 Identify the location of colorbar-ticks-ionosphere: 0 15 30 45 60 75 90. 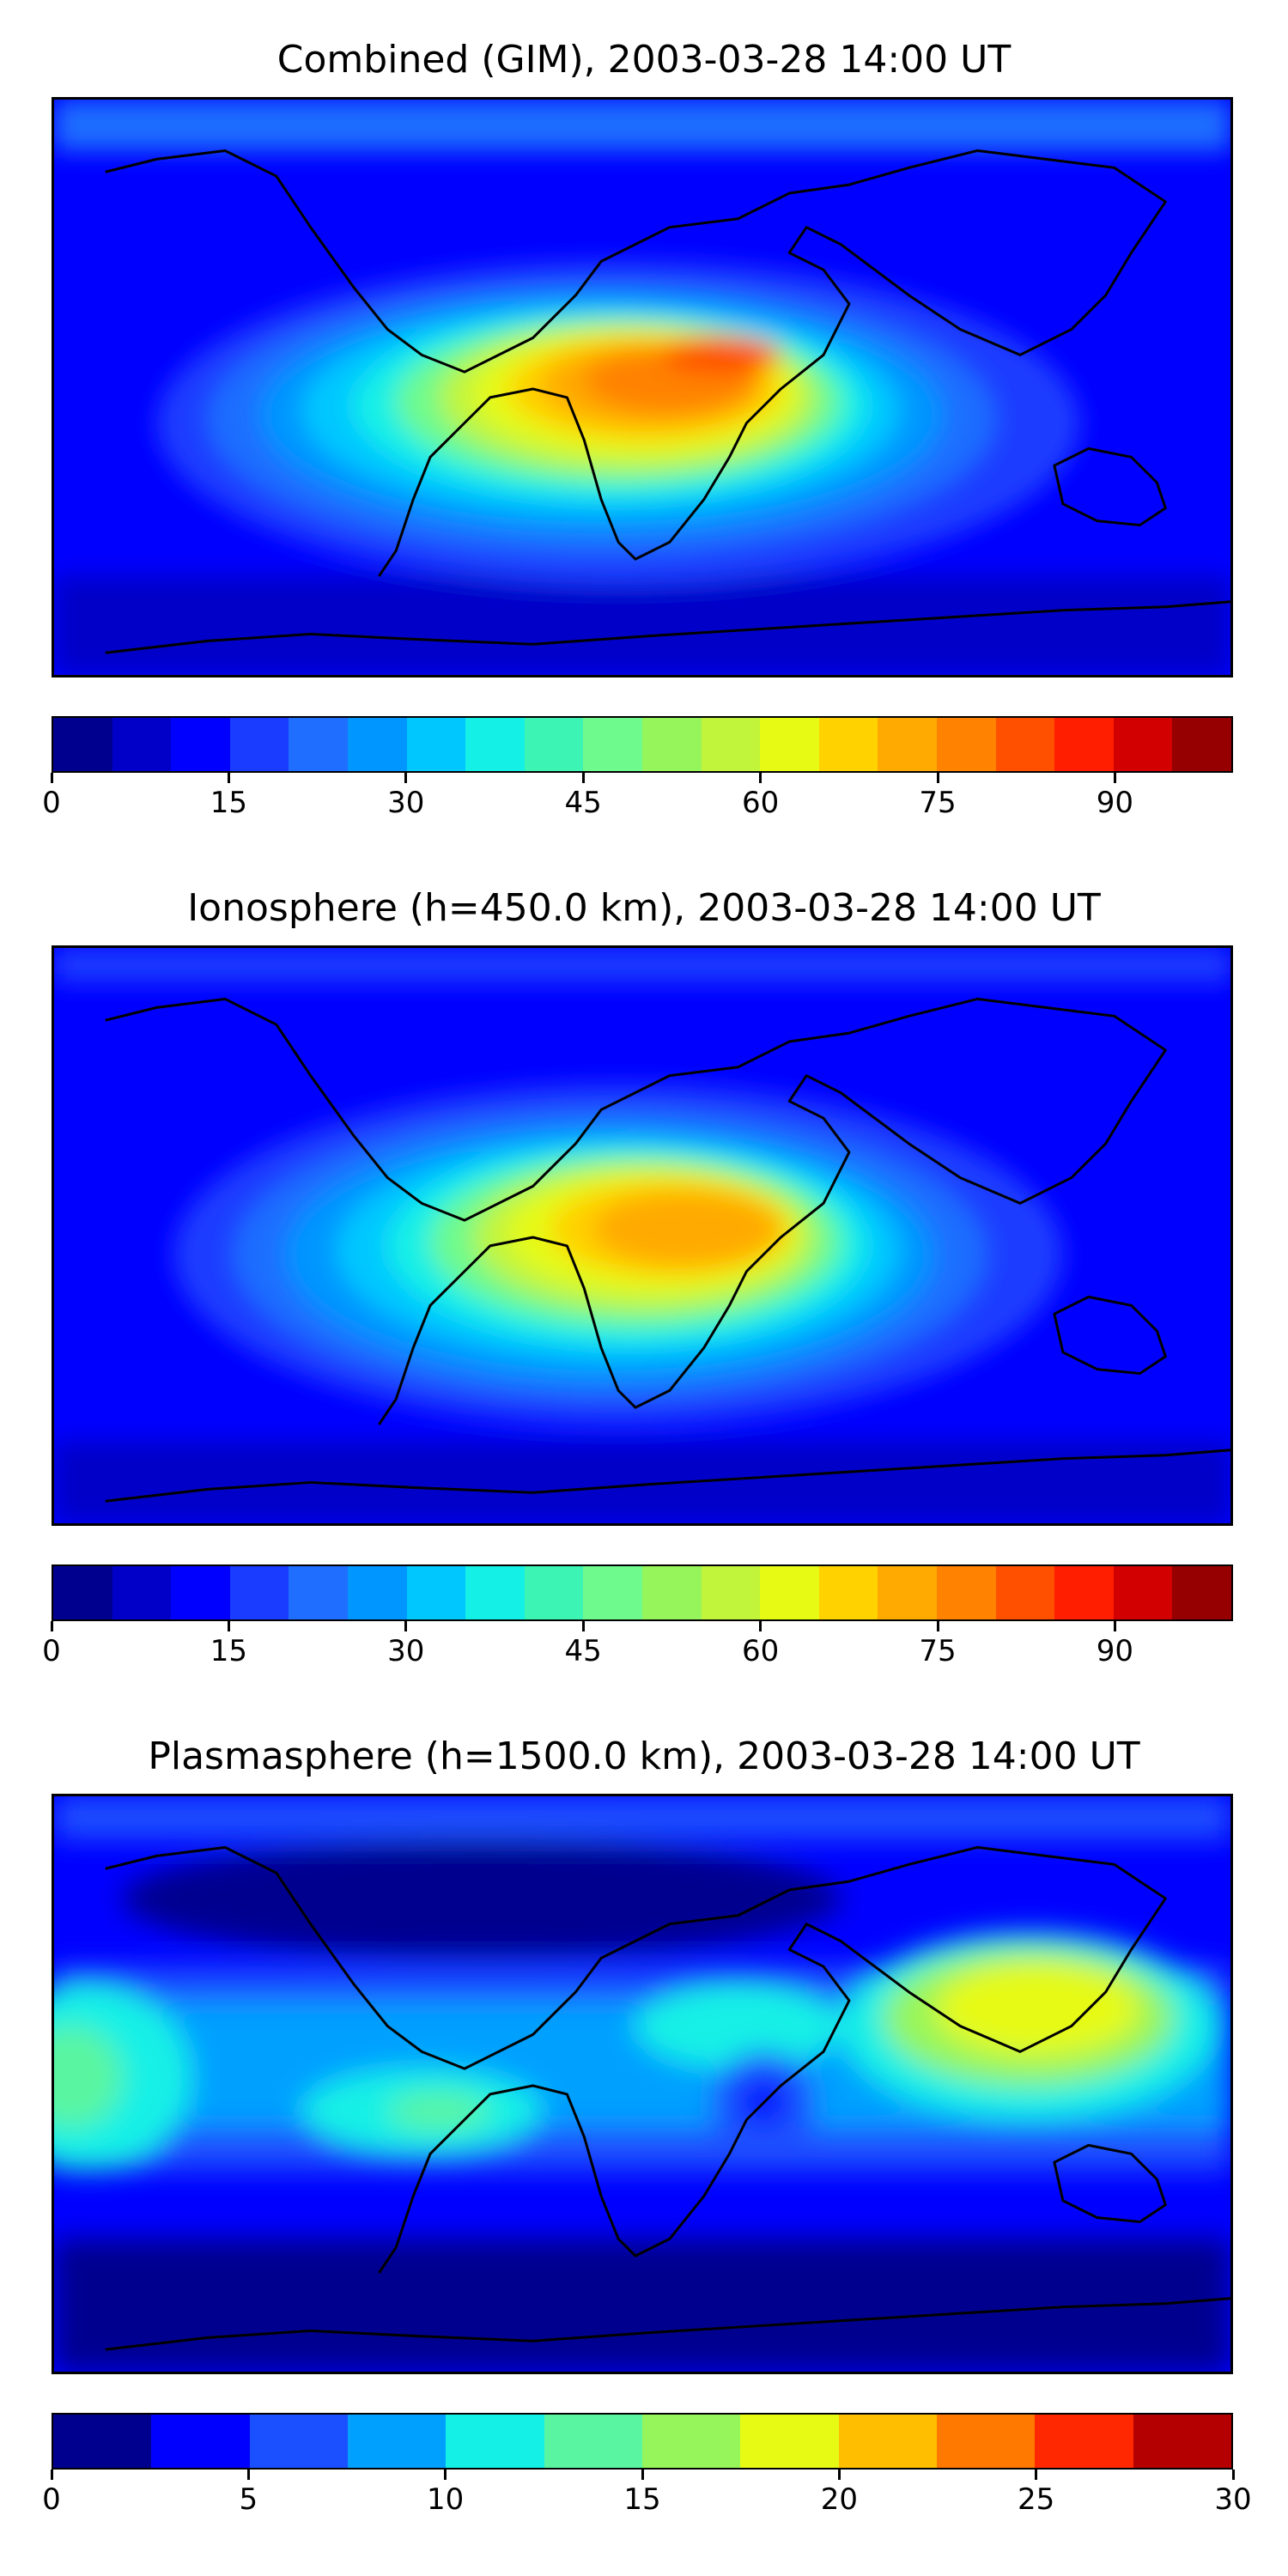
(638, 1647).